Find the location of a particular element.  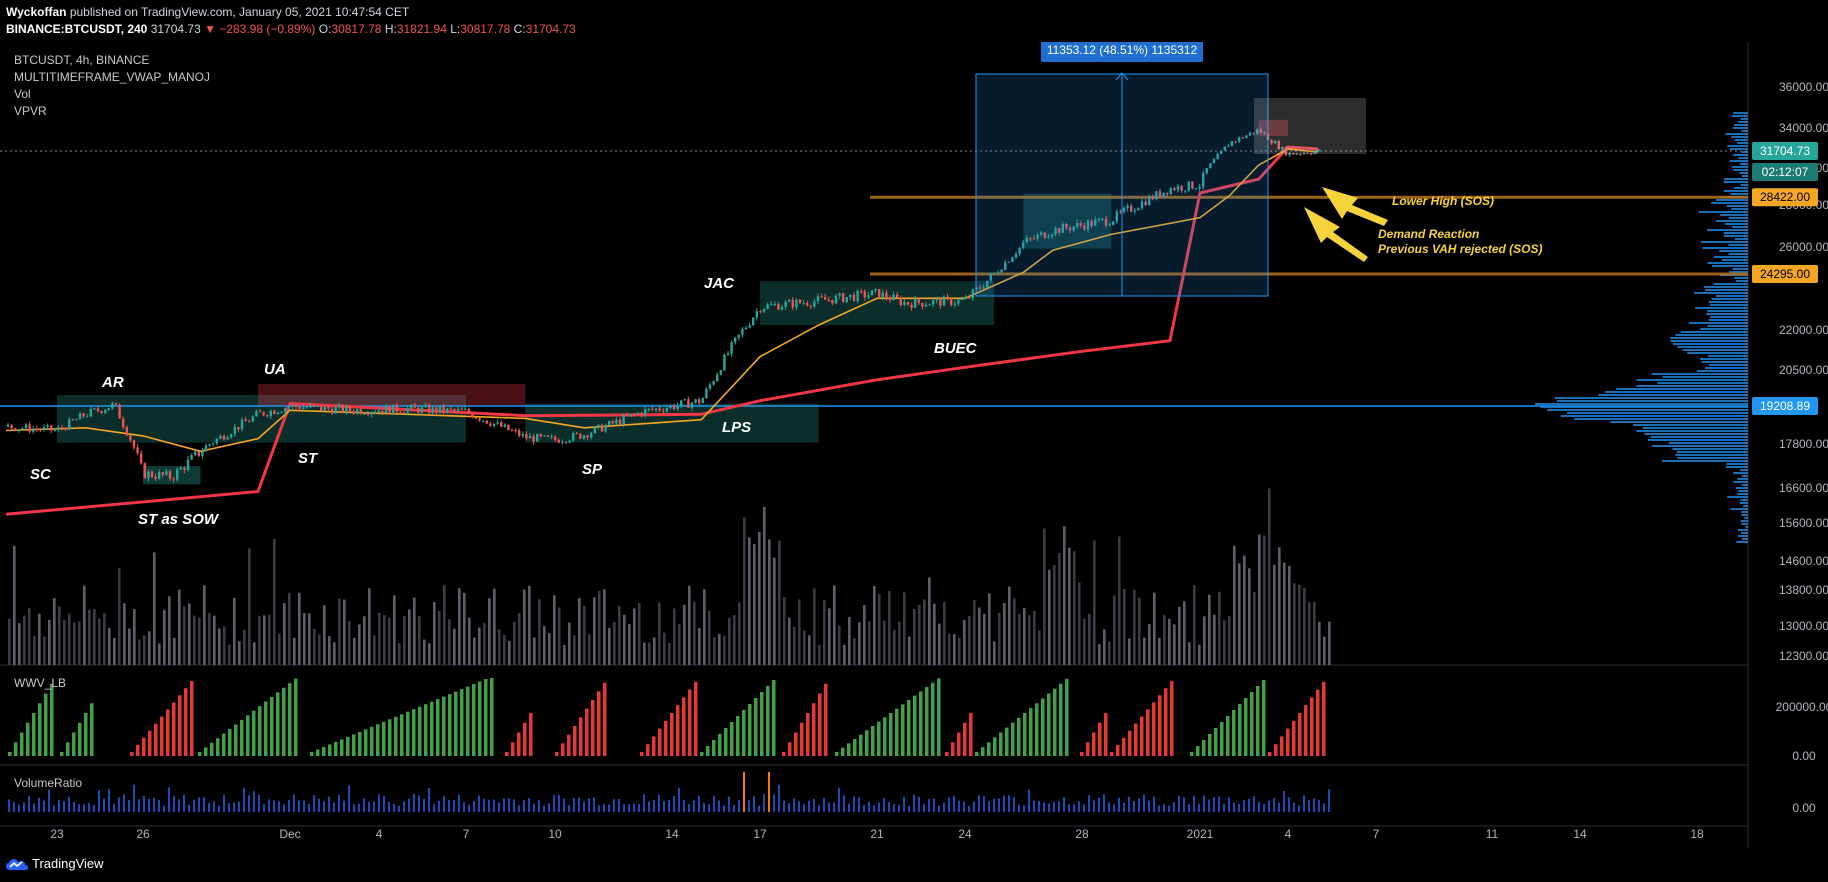

pane-title-volume-ratio: VolumeRatio is located at coordinates (48, 783).